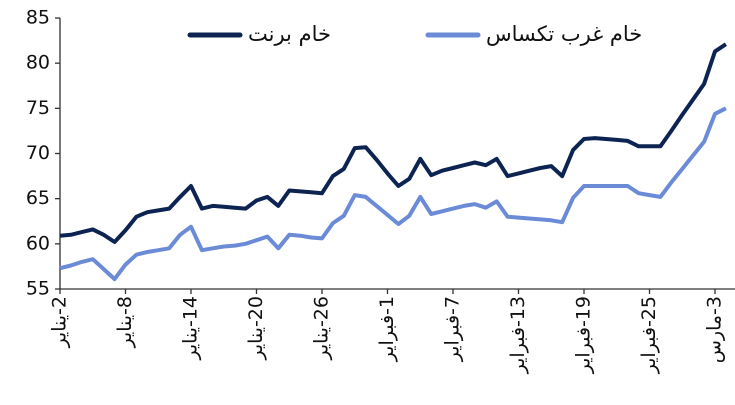 This screenshot has height=405, width=735. Describe the element at coordinates (453, 329) in the screenshot. I see `x-tick-label: 7-فبراير` at that location.